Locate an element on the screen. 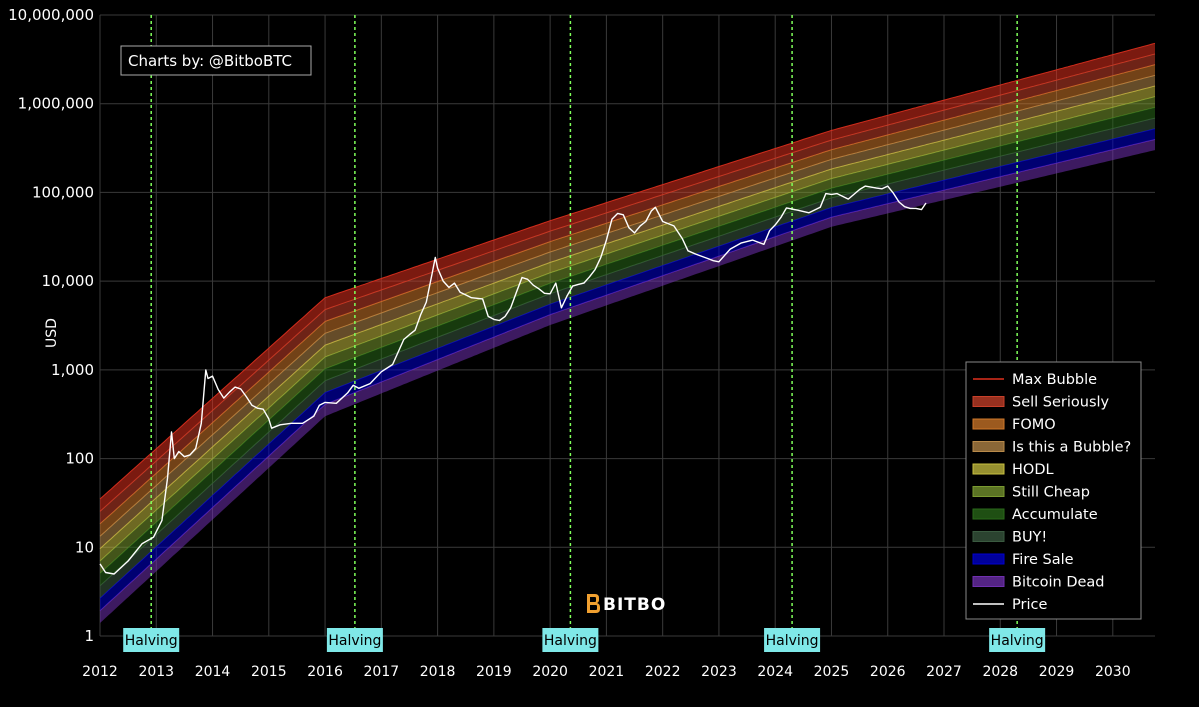 The height and width of the screenshot is (707, 1199). legend-label: Is this a Bubble? is located at coordinates (1071, 448).